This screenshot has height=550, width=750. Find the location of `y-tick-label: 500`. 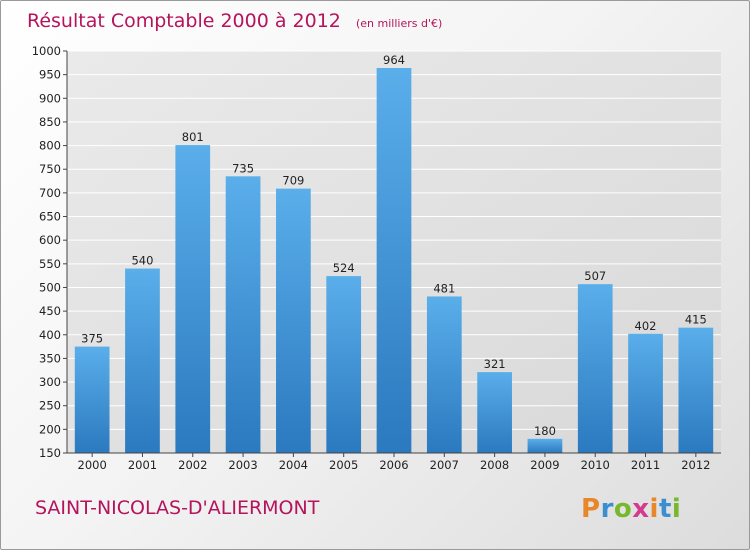

y-tick-label: 500 is located at coordinates (50, 287).